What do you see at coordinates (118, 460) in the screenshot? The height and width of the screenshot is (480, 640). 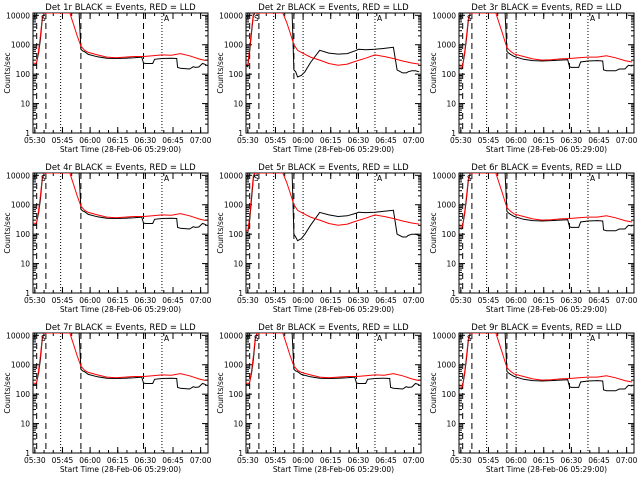 I see `x-tick-label: 06:15` at bounding box center [118, 460].